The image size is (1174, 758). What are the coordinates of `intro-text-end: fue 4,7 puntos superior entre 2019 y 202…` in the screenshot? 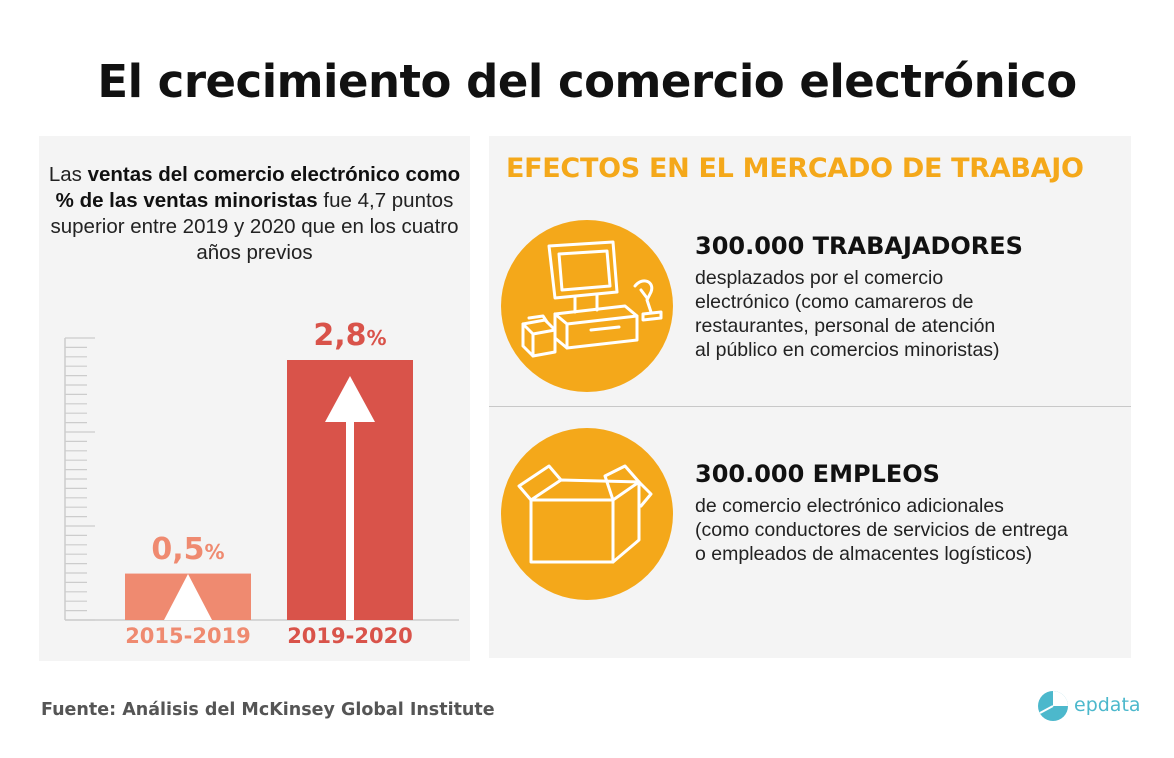 It's located at (254, 226).